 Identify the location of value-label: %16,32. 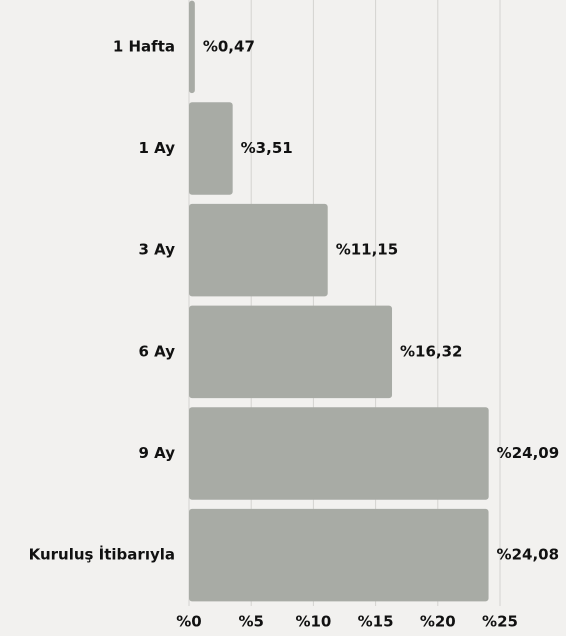
(431, 351).